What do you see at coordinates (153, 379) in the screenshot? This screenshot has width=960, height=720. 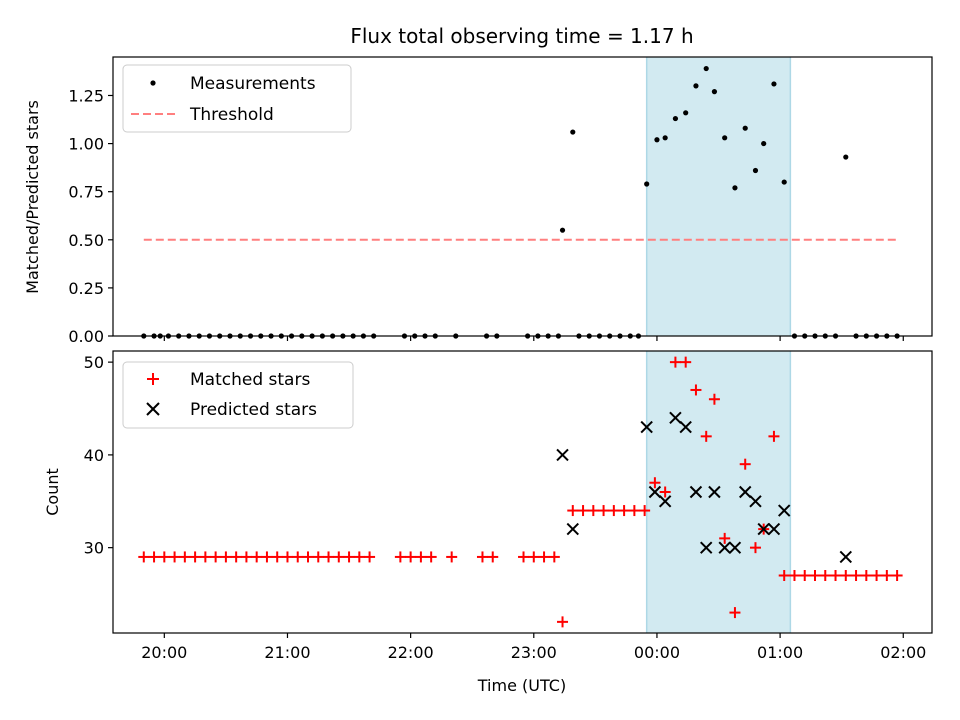 I see `legend-marker-matched` at bounding box center [153, 379].